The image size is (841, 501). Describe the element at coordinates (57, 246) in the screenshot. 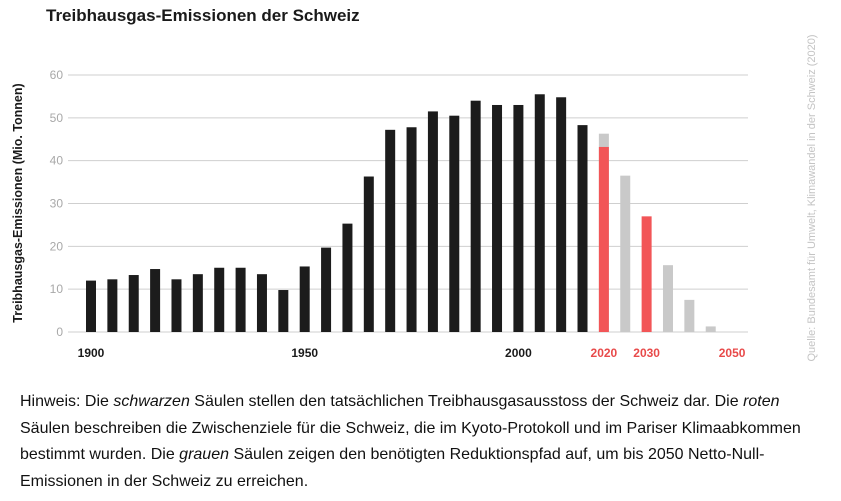

I see `y-tick-label: 20` at that location.